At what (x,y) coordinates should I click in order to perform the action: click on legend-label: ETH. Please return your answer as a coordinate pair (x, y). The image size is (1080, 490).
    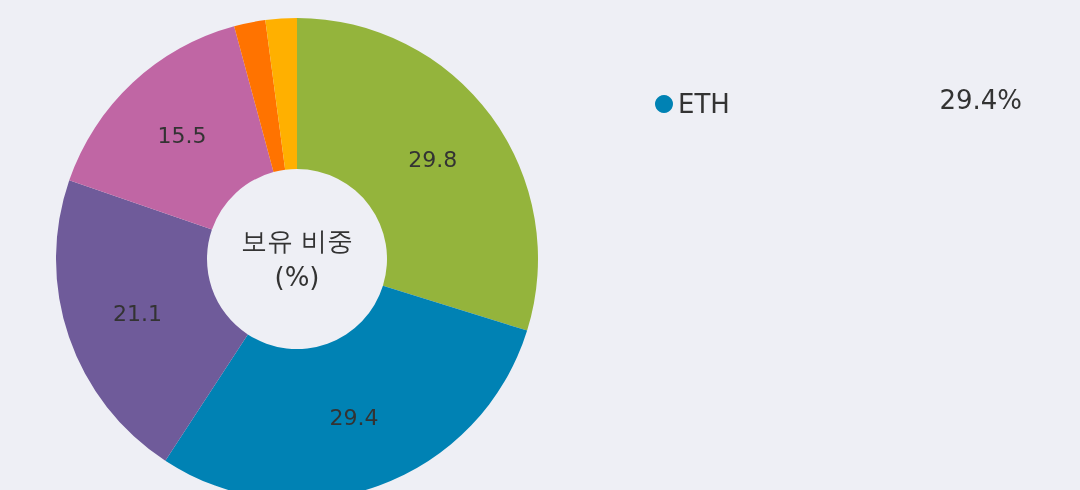
    Looking at the image, I should click on (704, 104).